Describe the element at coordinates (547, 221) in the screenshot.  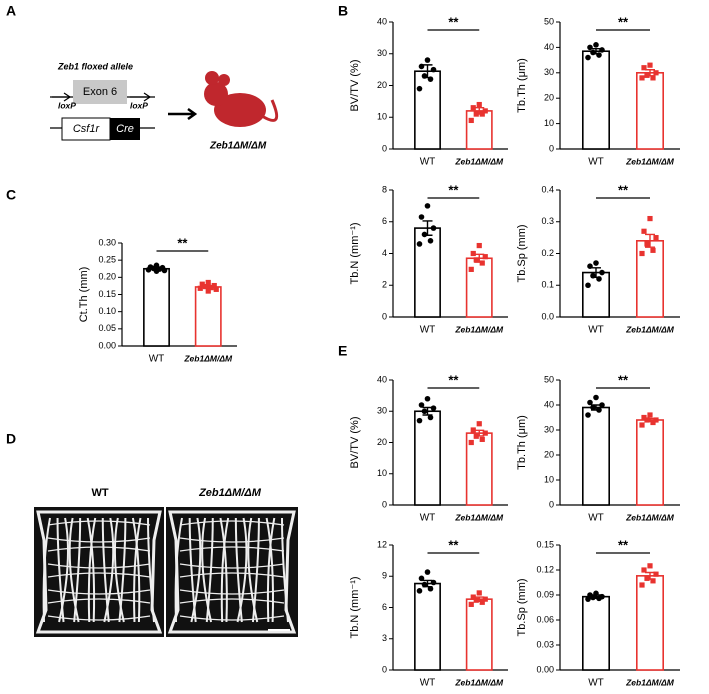
I see `y-tick-label: 0.3` at that location.